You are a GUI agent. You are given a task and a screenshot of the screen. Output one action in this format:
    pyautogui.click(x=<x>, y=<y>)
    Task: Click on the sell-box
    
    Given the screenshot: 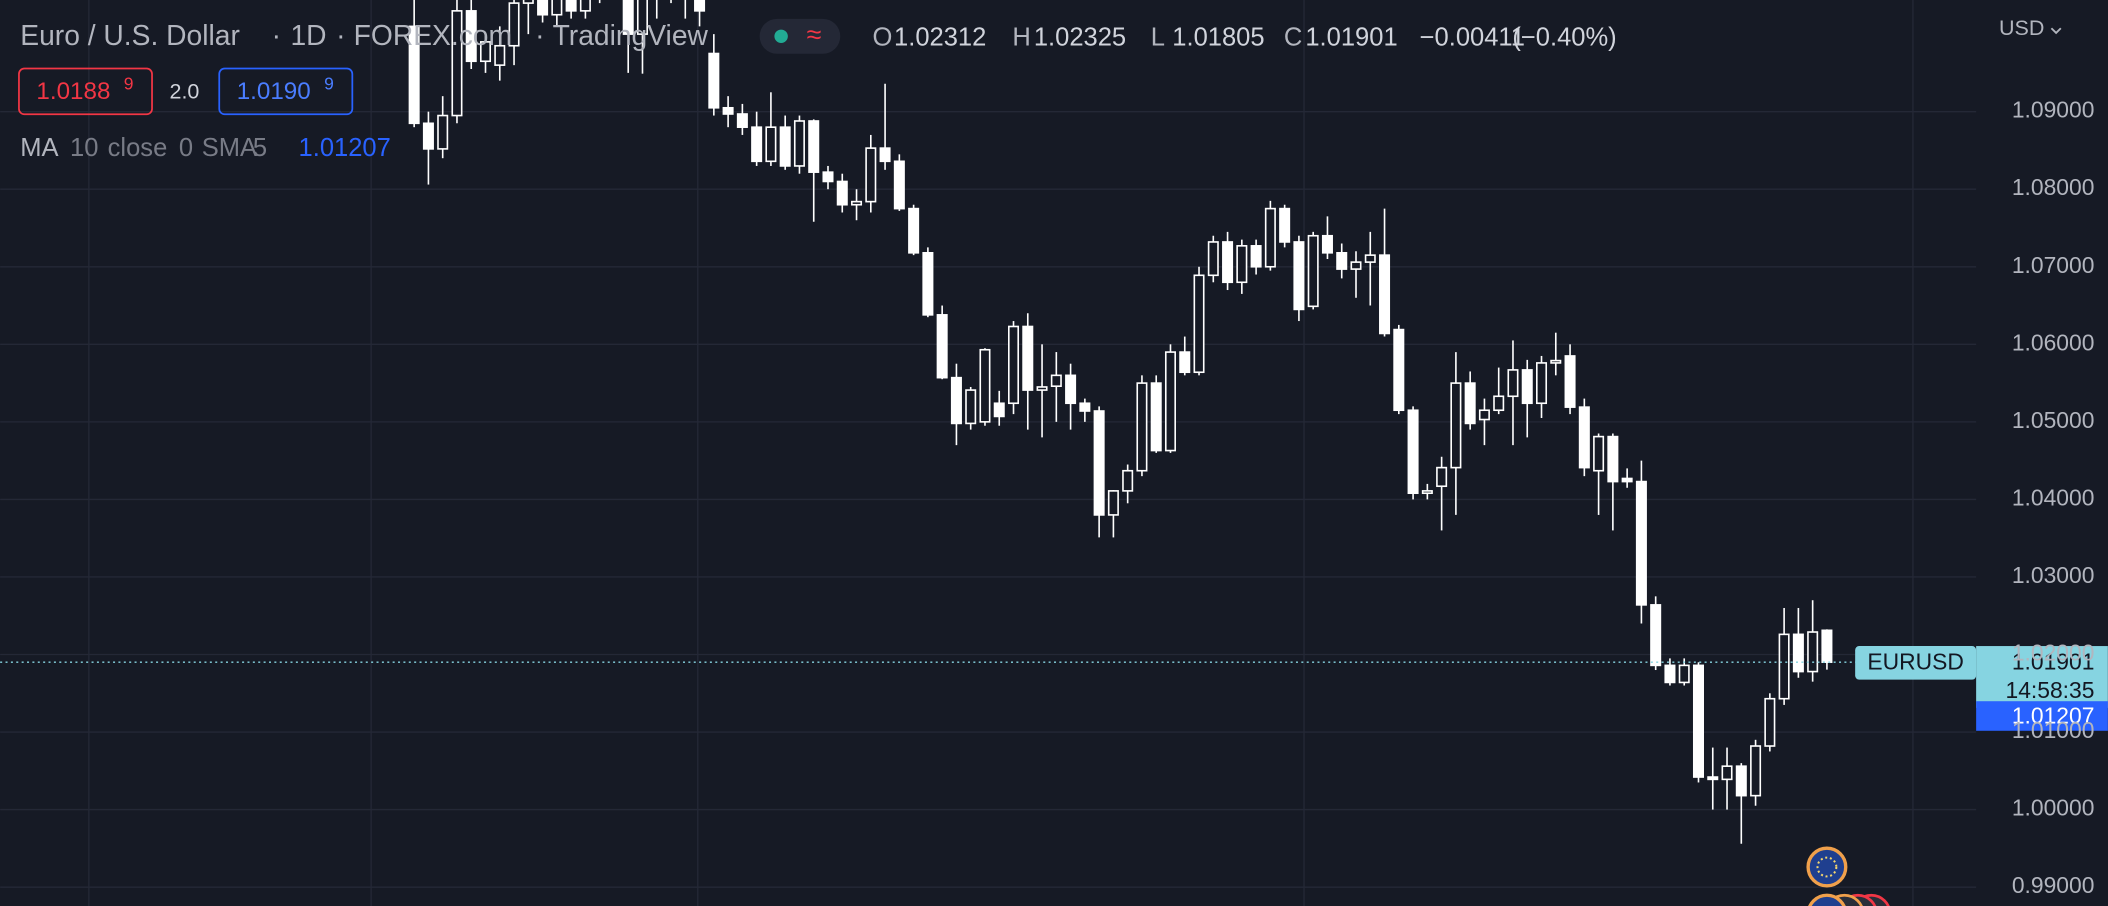 What is the action you would take?
    pyautogui.click(x=85, y=91)
    